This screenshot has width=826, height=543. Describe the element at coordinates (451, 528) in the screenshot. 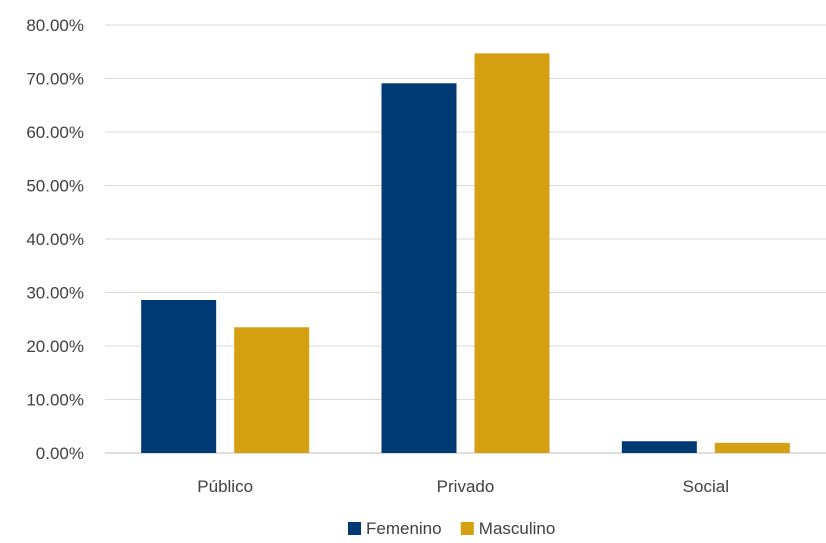

I see `legend: Femenino Masculino` at that location.